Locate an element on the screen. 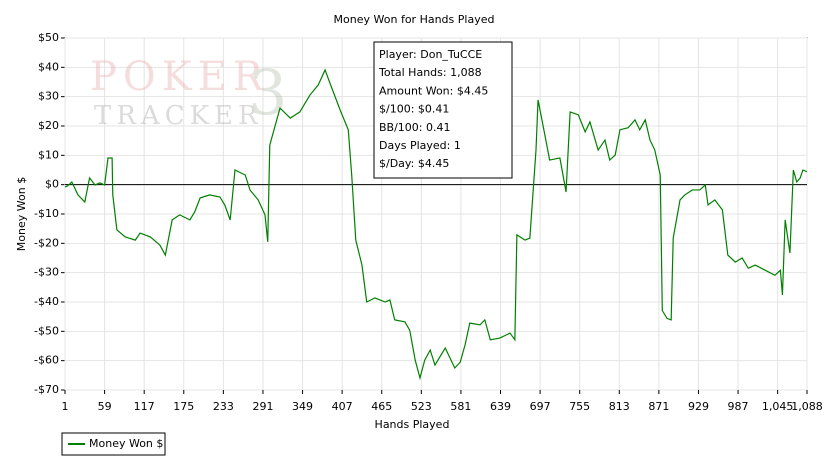  info-line: BB/100: 0.41 is located at coordinates (415, 127).